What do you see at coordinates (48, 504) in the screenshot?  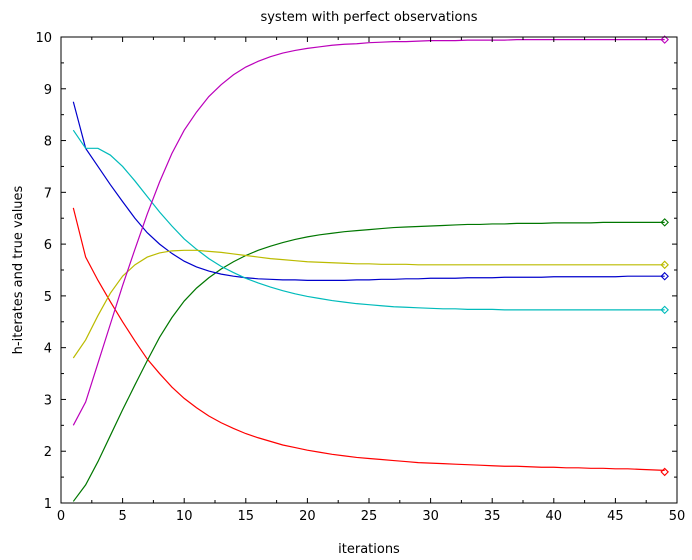 I see `y-tick-label: 1` at bounding box center [48, 504].